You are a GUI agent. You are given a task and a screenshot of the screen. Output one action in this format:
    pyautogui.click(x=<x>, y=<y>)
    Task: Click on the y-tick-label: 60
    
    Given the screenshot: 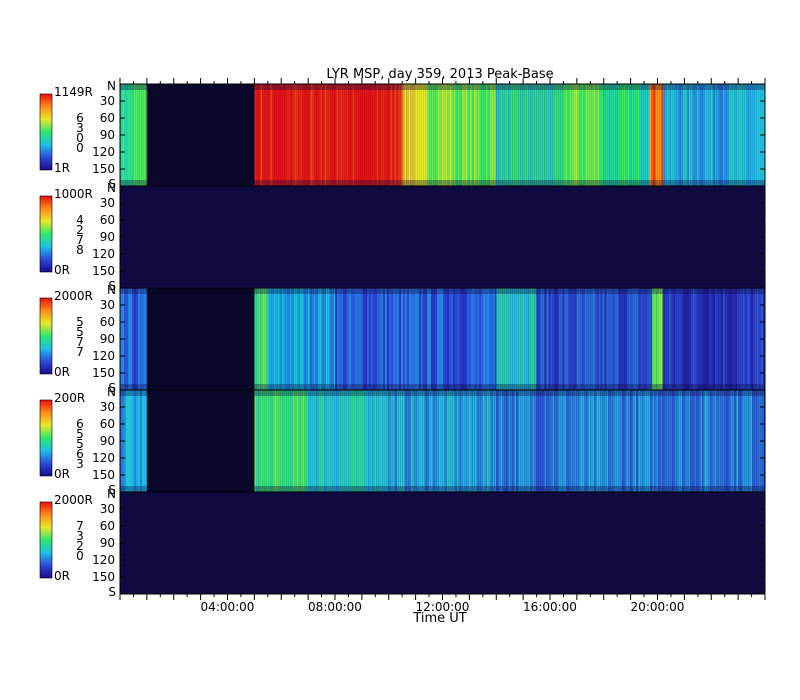 What is the action you would take?
    pyautogui.click(x=107, y=118)
    